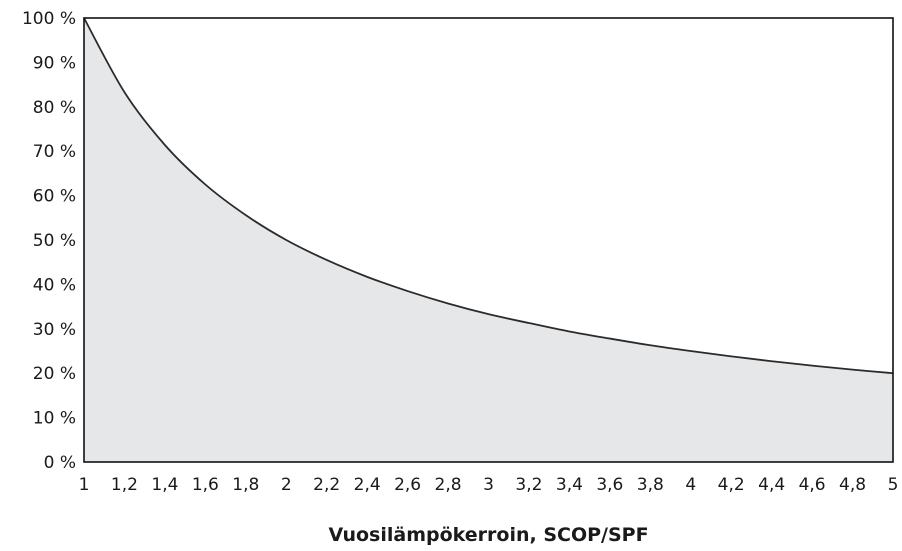  What do you see at coordinates (60, 463) in the screenshot?
I see `y-tick-label: 0 %` at bounding box center [60, 463].